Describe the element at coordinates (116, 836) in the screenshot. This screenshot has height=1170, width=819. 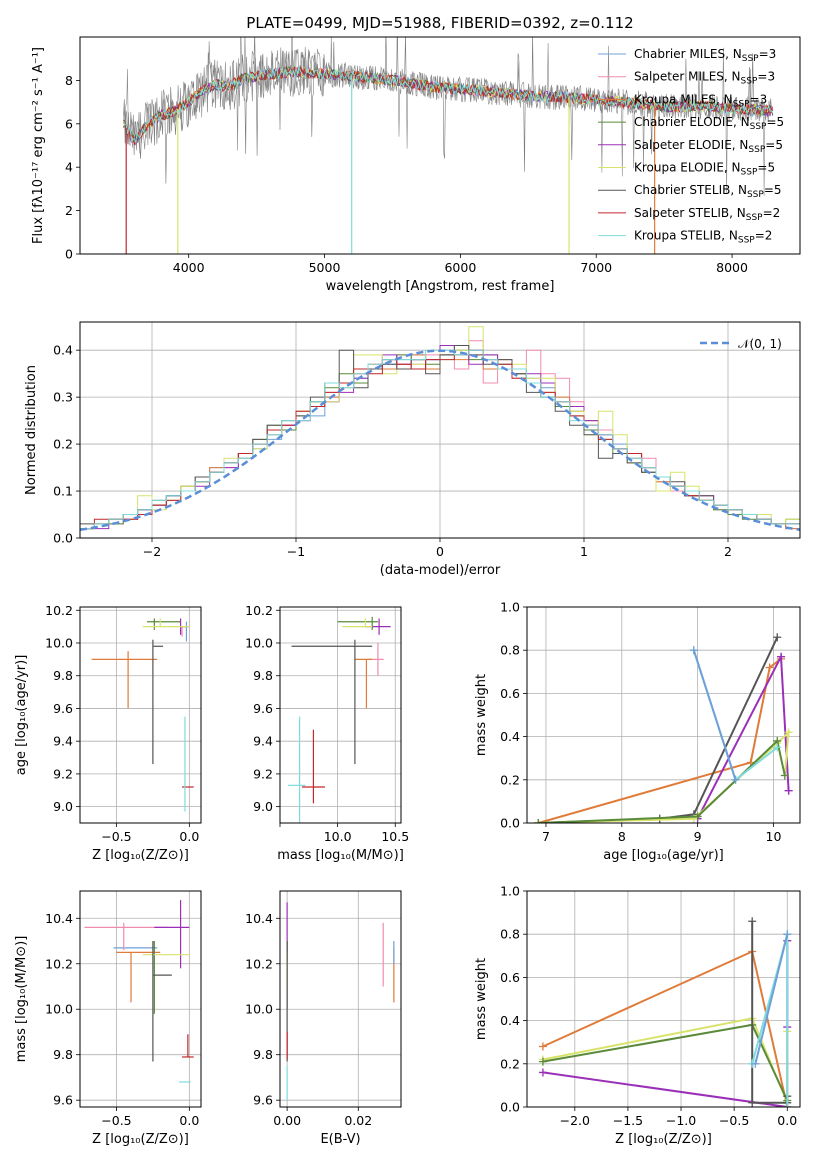
I see `x-tick-label: −0.5` at that location.